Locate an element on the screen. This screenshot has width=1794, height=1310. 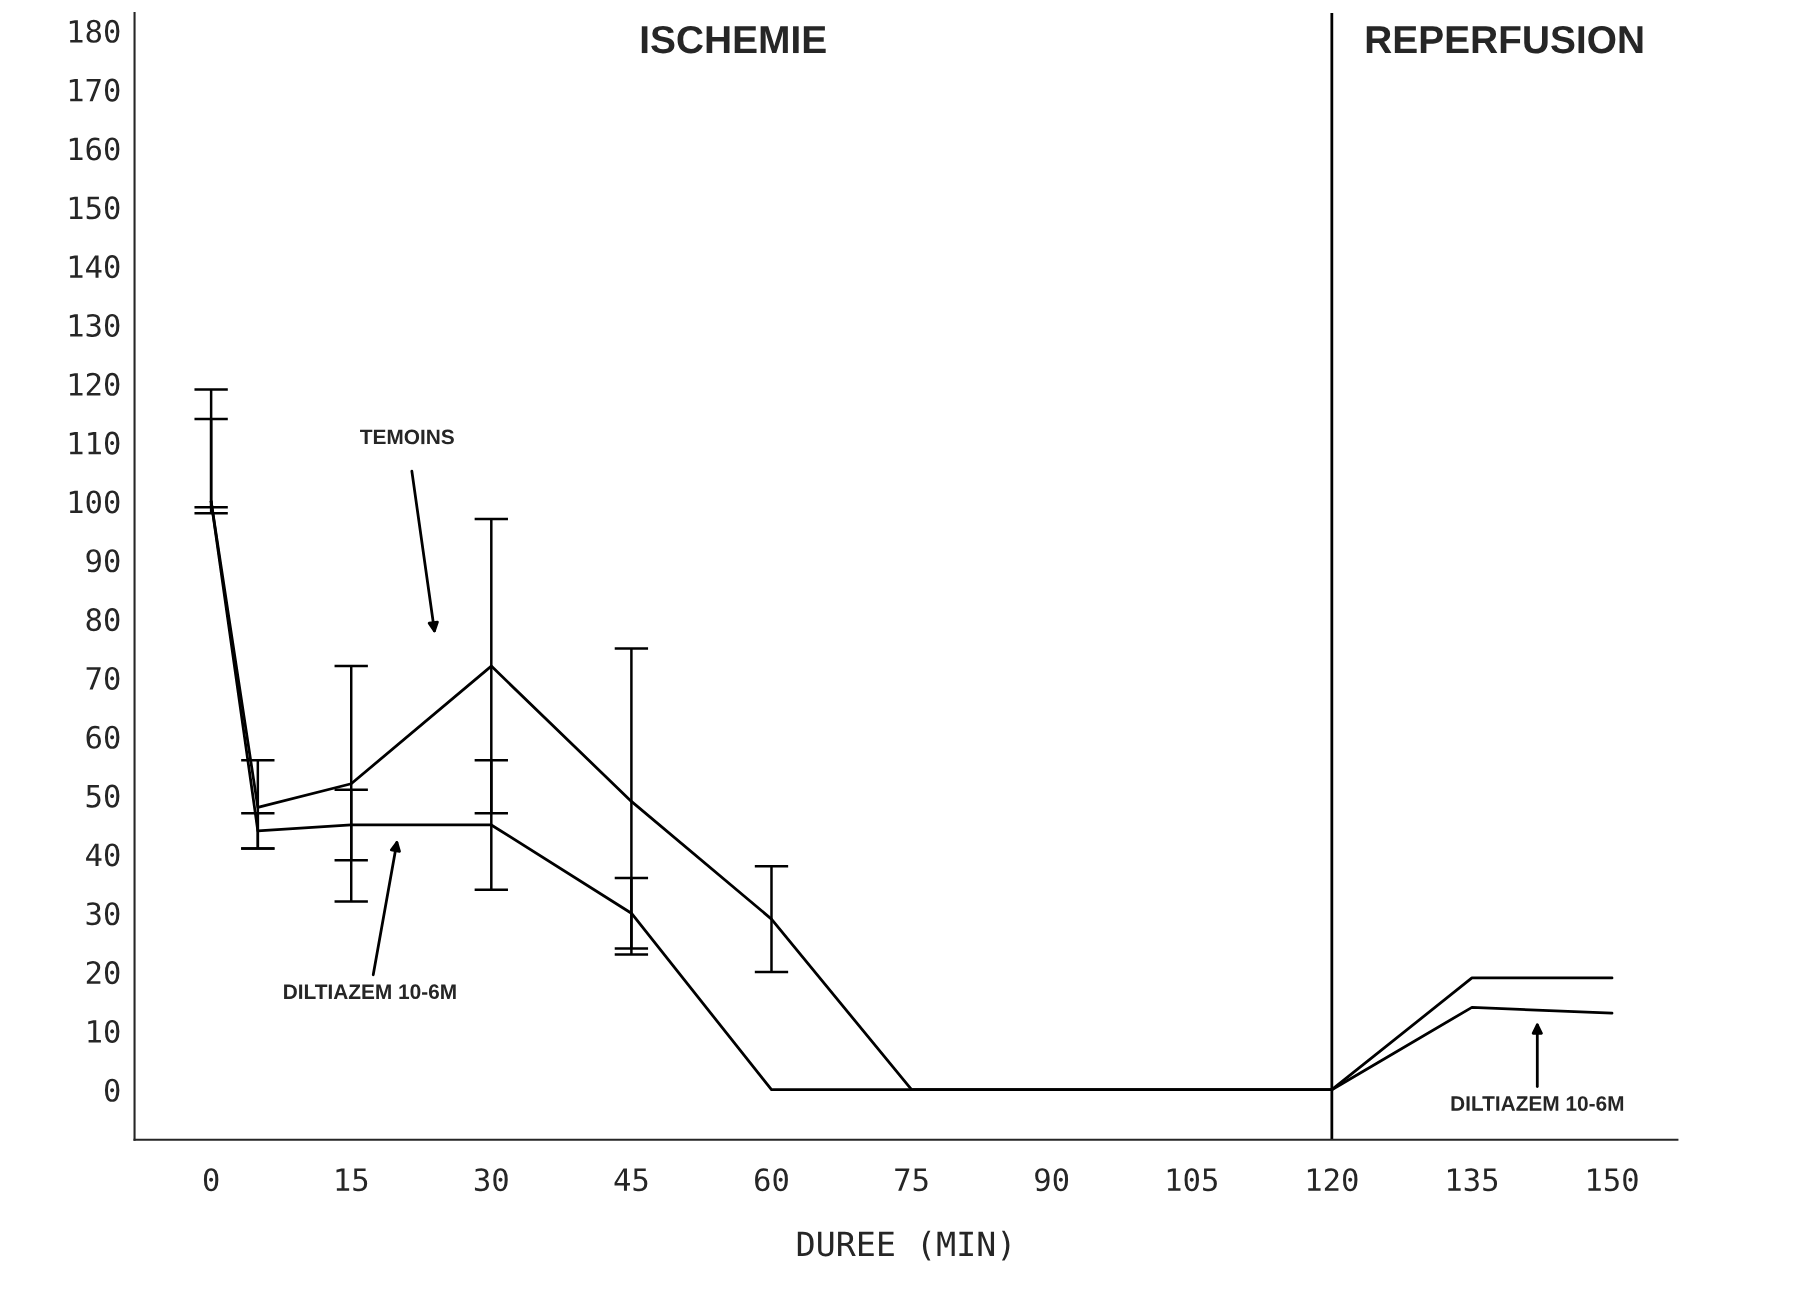
x-tick-label: 135 is located at coordinates (1473, 1180).